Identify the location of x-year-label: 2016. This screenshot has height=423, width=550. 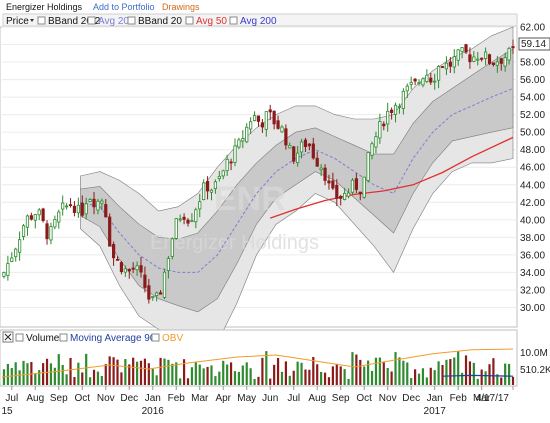
(153, 411).